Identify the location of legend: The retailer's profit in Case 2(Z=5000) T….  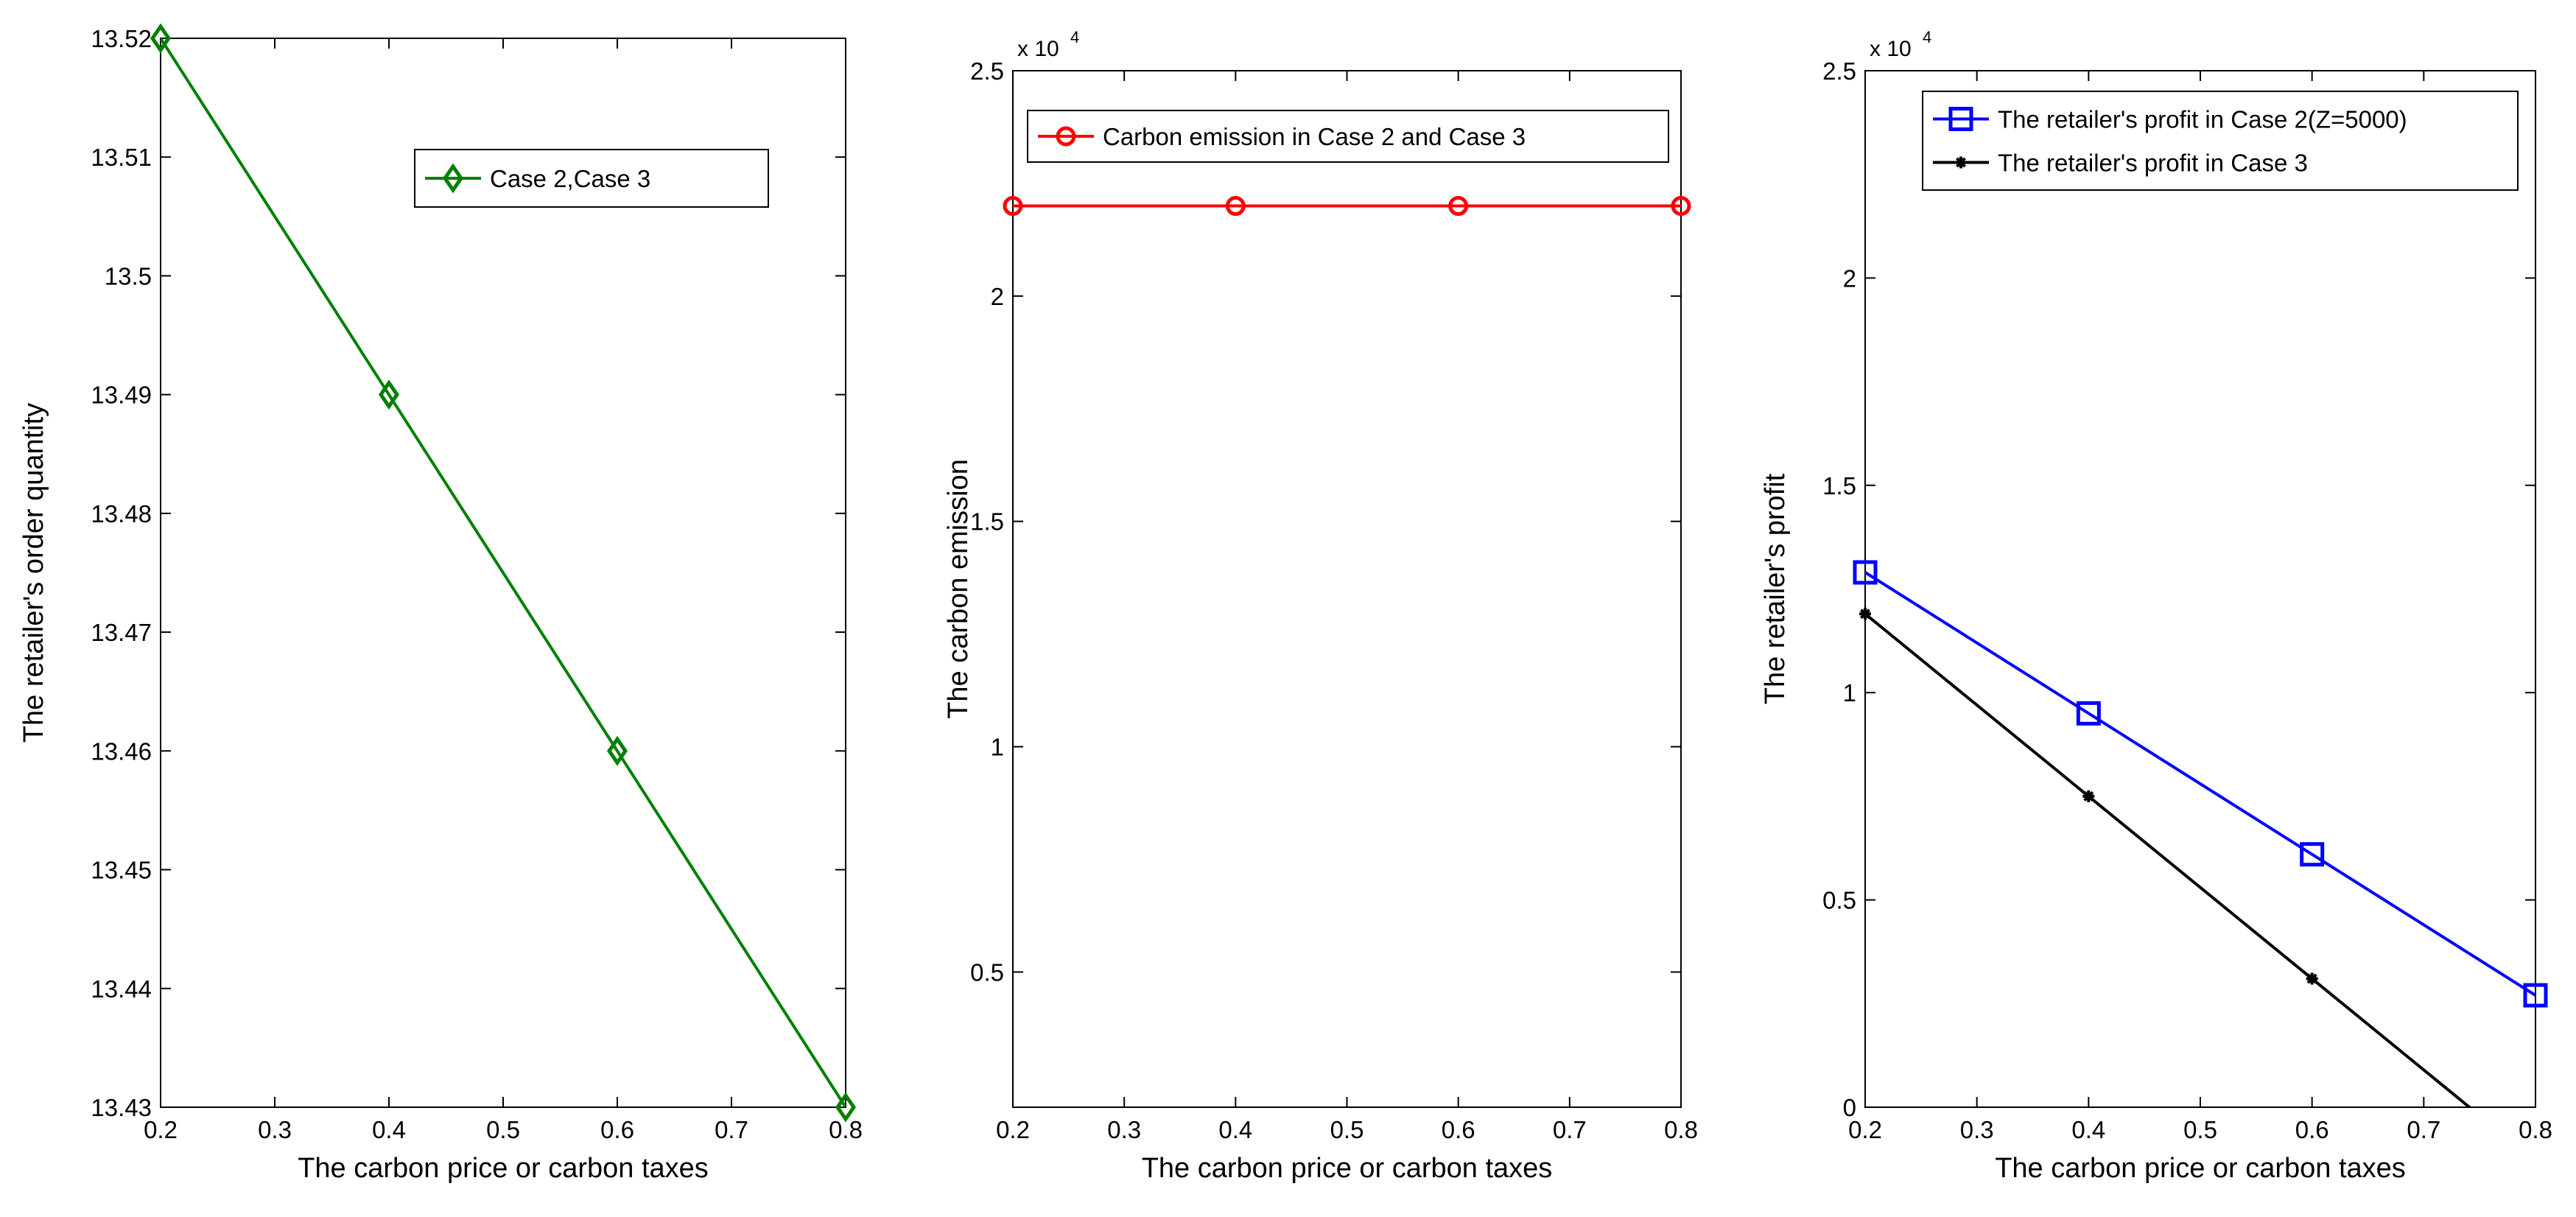
(2220, 141).